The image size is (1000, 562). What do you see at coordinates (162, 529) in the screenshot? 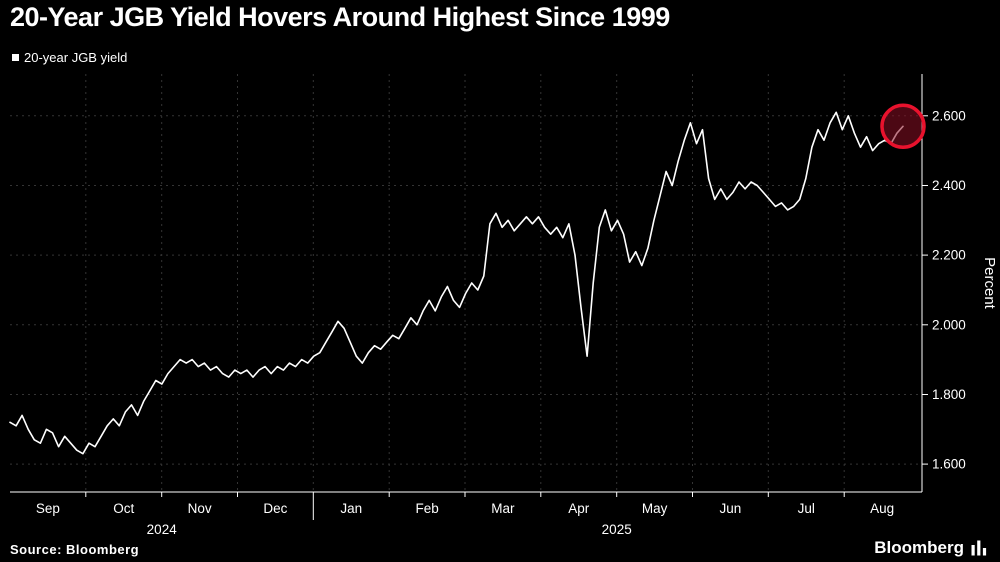
I see `x-year-label: 2024` at bounding box center [162, 529].